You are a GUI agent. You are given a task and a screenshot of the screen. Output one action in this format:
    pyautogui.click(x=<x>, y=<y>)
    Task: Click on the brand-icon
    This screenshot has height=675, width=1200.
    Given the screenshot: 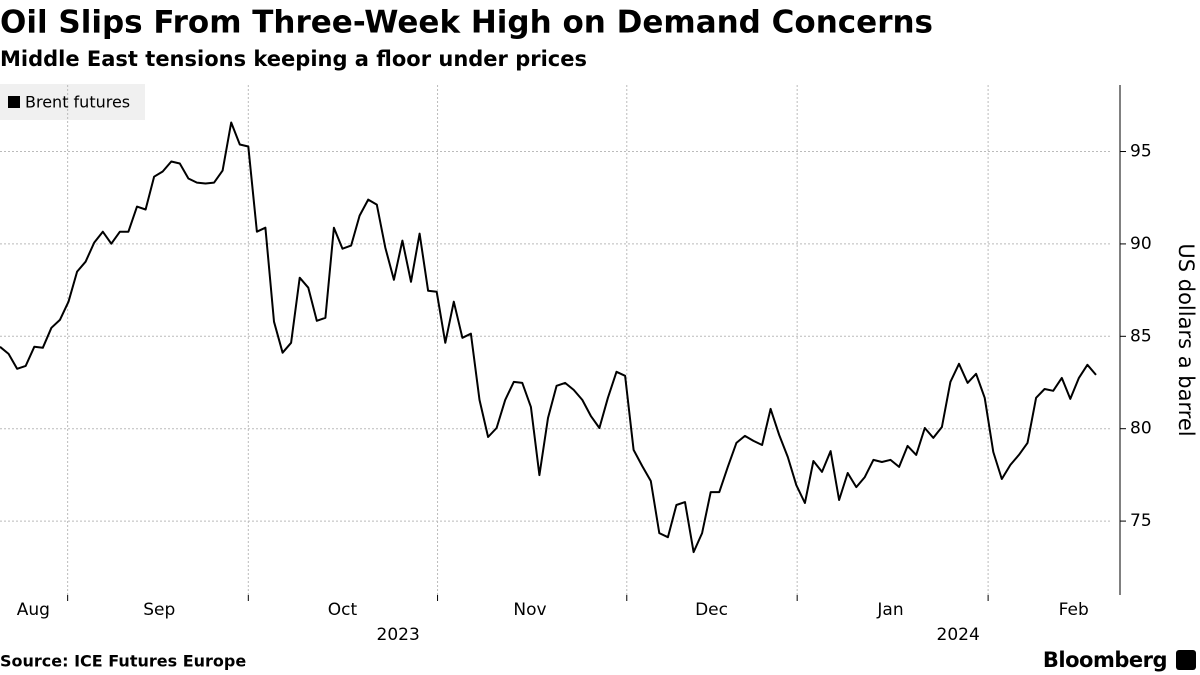 What is the action you would take?
    pyautogui.click(x=1186, y=660)
    